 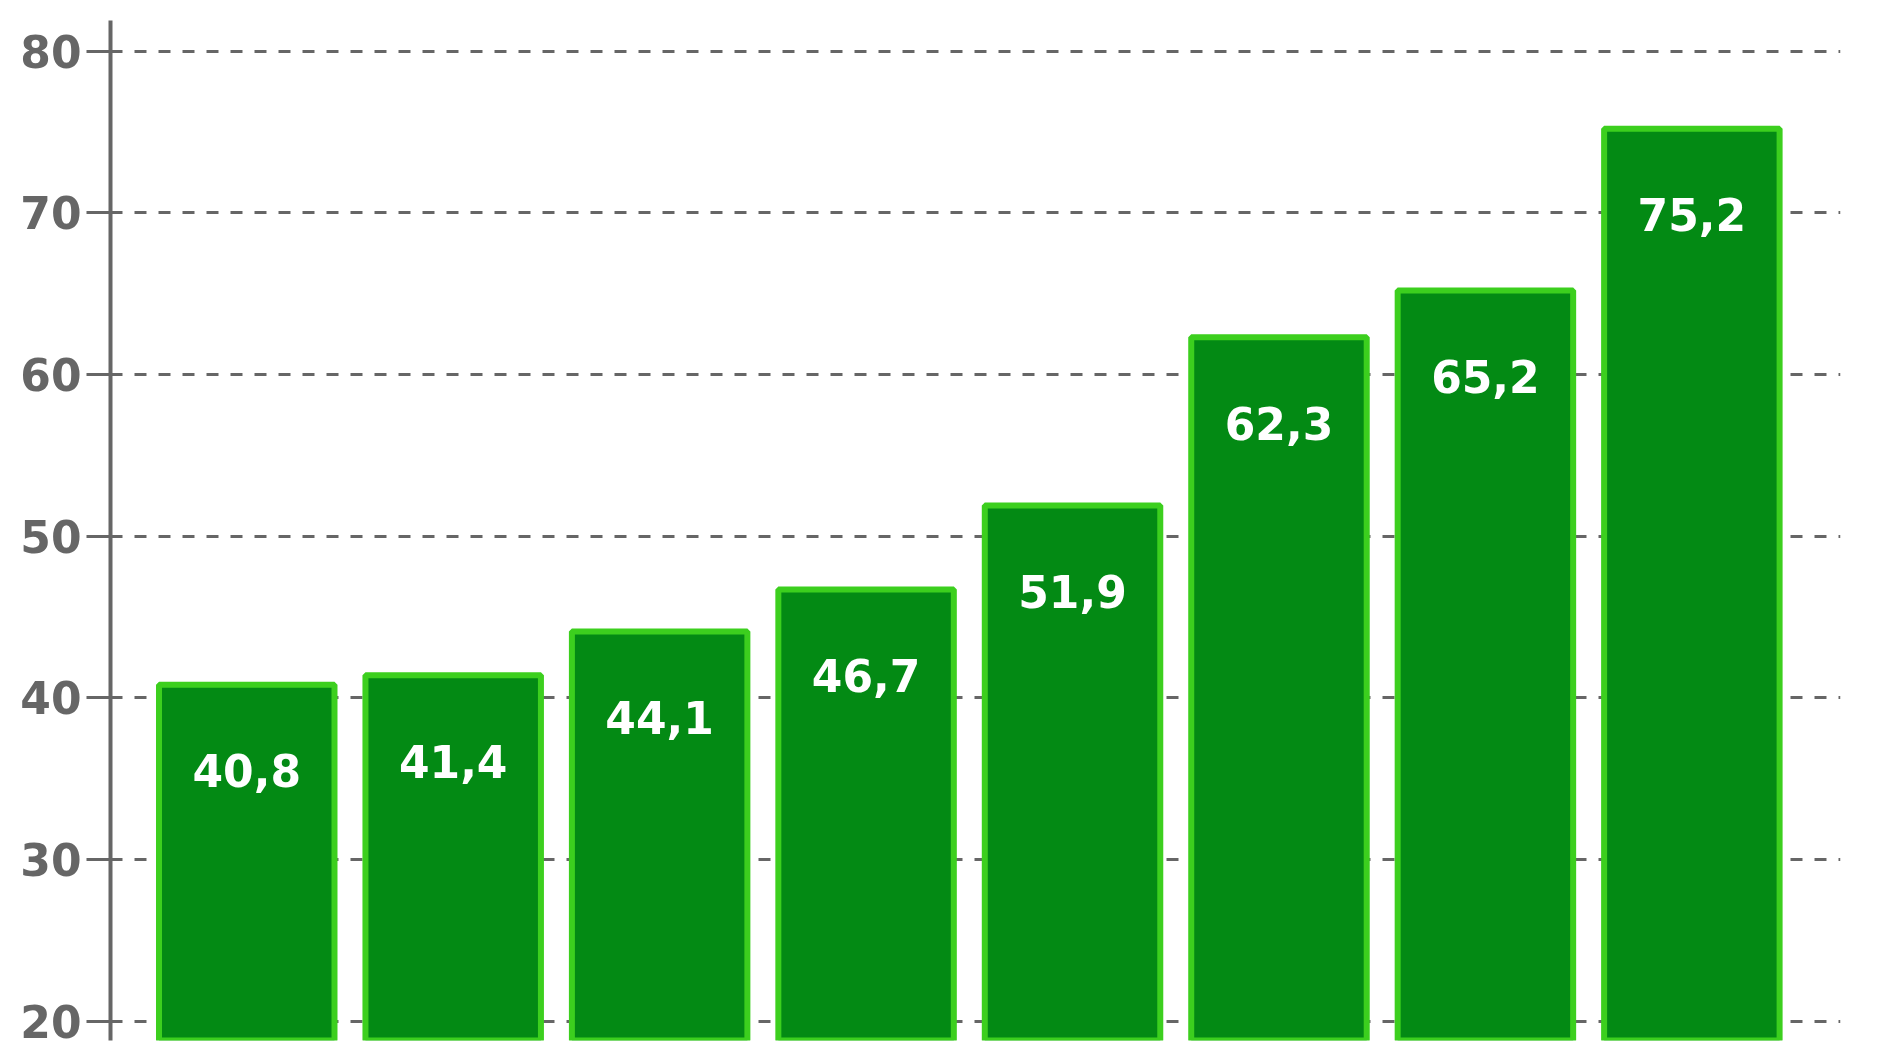 What do you see at coordinates (453, 762) in the screenshot?
I see `data-label: 41,4` at bounding box center [453, 762].